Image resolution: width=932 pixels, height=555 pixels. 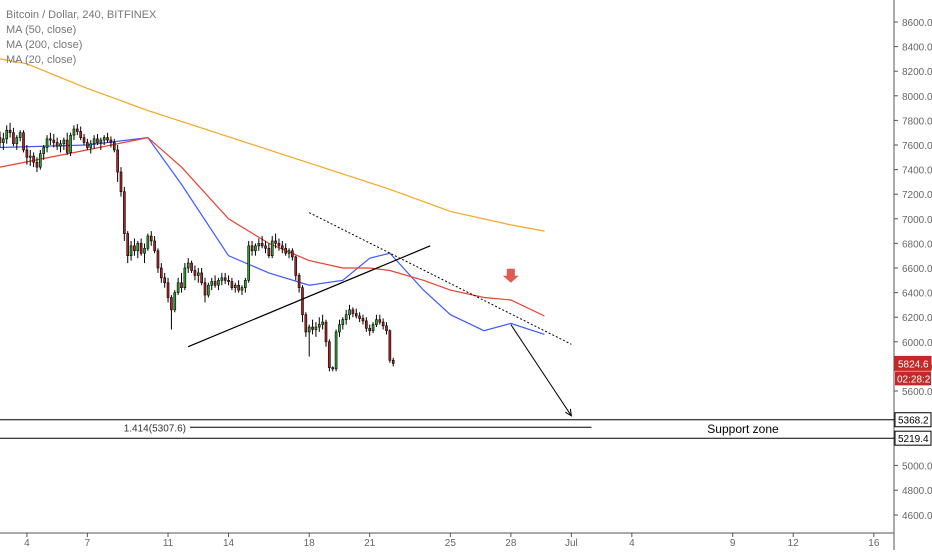 What do you see at coordinates (913, 364) in the screenshot?
I see `last-price-badge-text: 5824.6` at bounding box center [913, 364].